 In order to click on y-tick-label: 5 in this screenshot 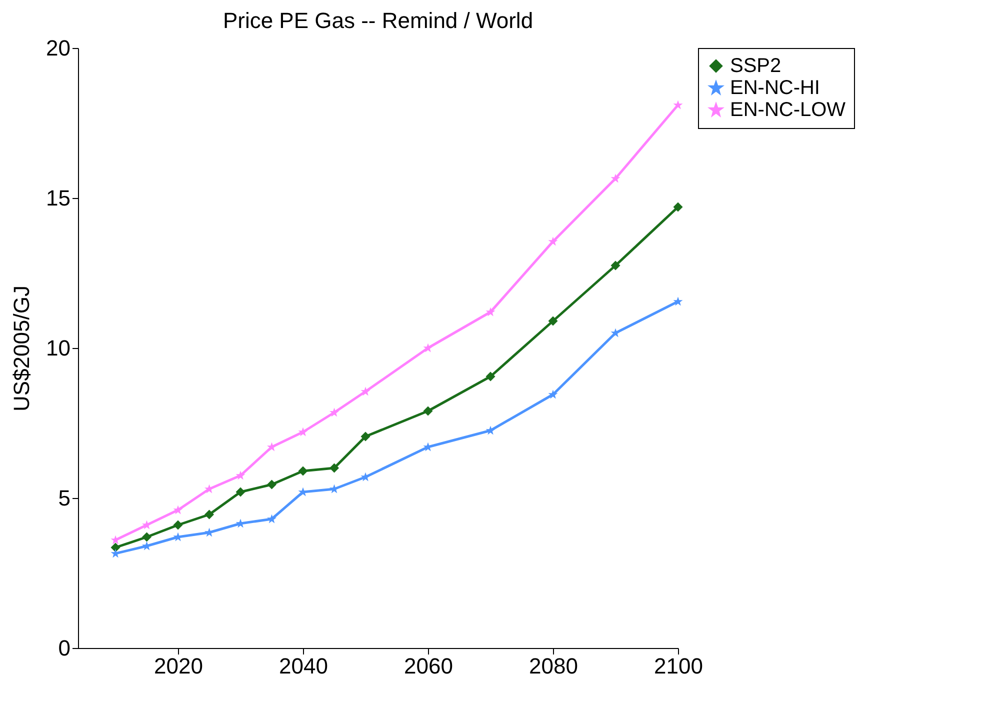, I will do `click(64, 498)`.